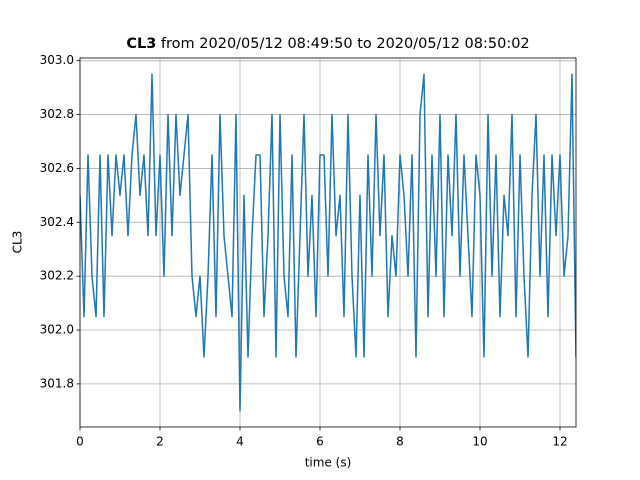  What do you see at coordinates (57, 330) in the screenshot?
I see `y-tick-label: 302.0` at bounding box center [57, 330].